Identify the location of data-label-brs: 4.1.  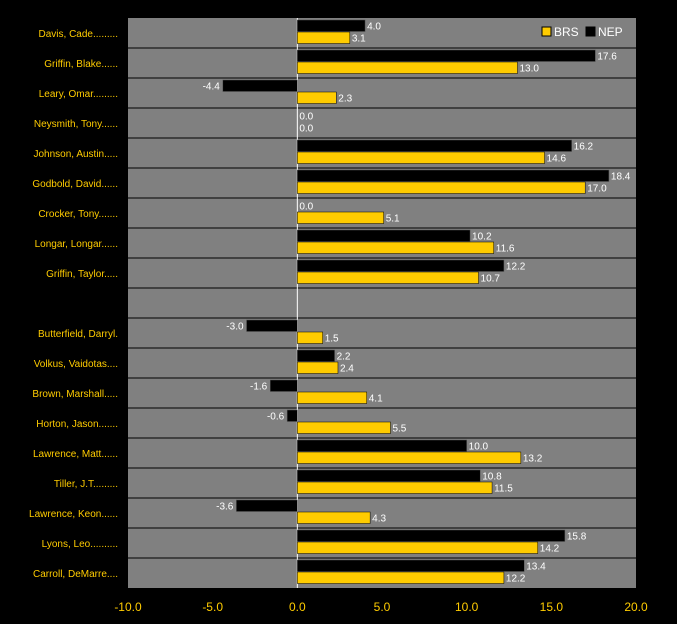
(376, 399).